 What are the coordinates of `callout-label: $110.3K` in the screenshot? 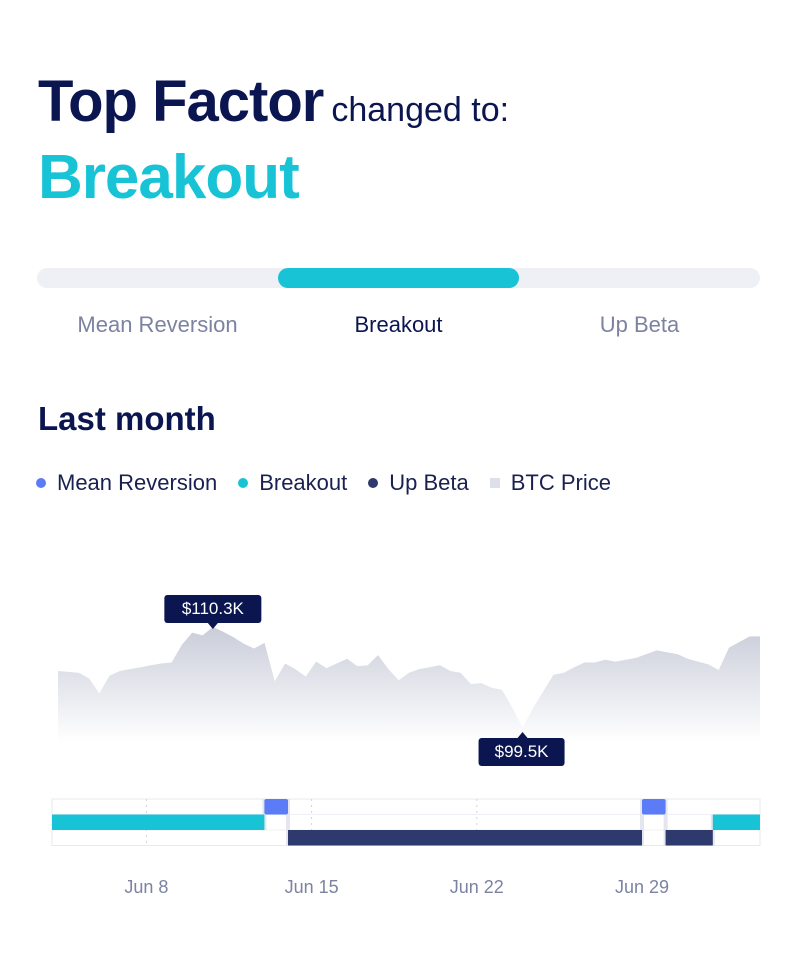 It's located at (213, 608).